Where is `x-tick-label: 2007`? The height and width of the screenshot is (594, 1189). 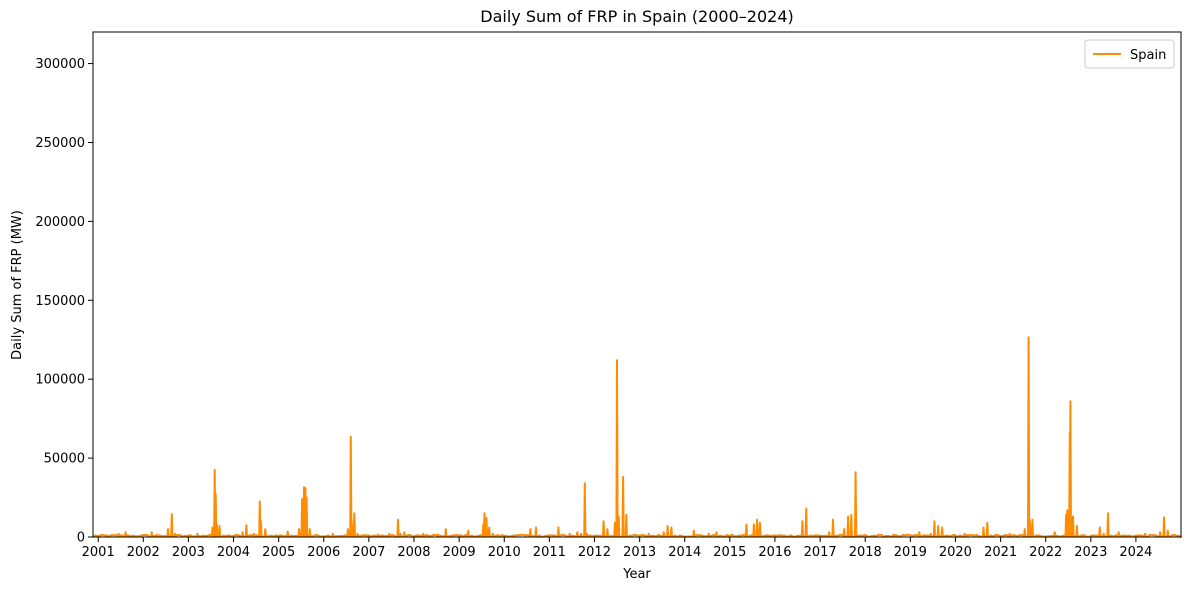
x-tick-label: 2007 is located at coordinates (368, 552).